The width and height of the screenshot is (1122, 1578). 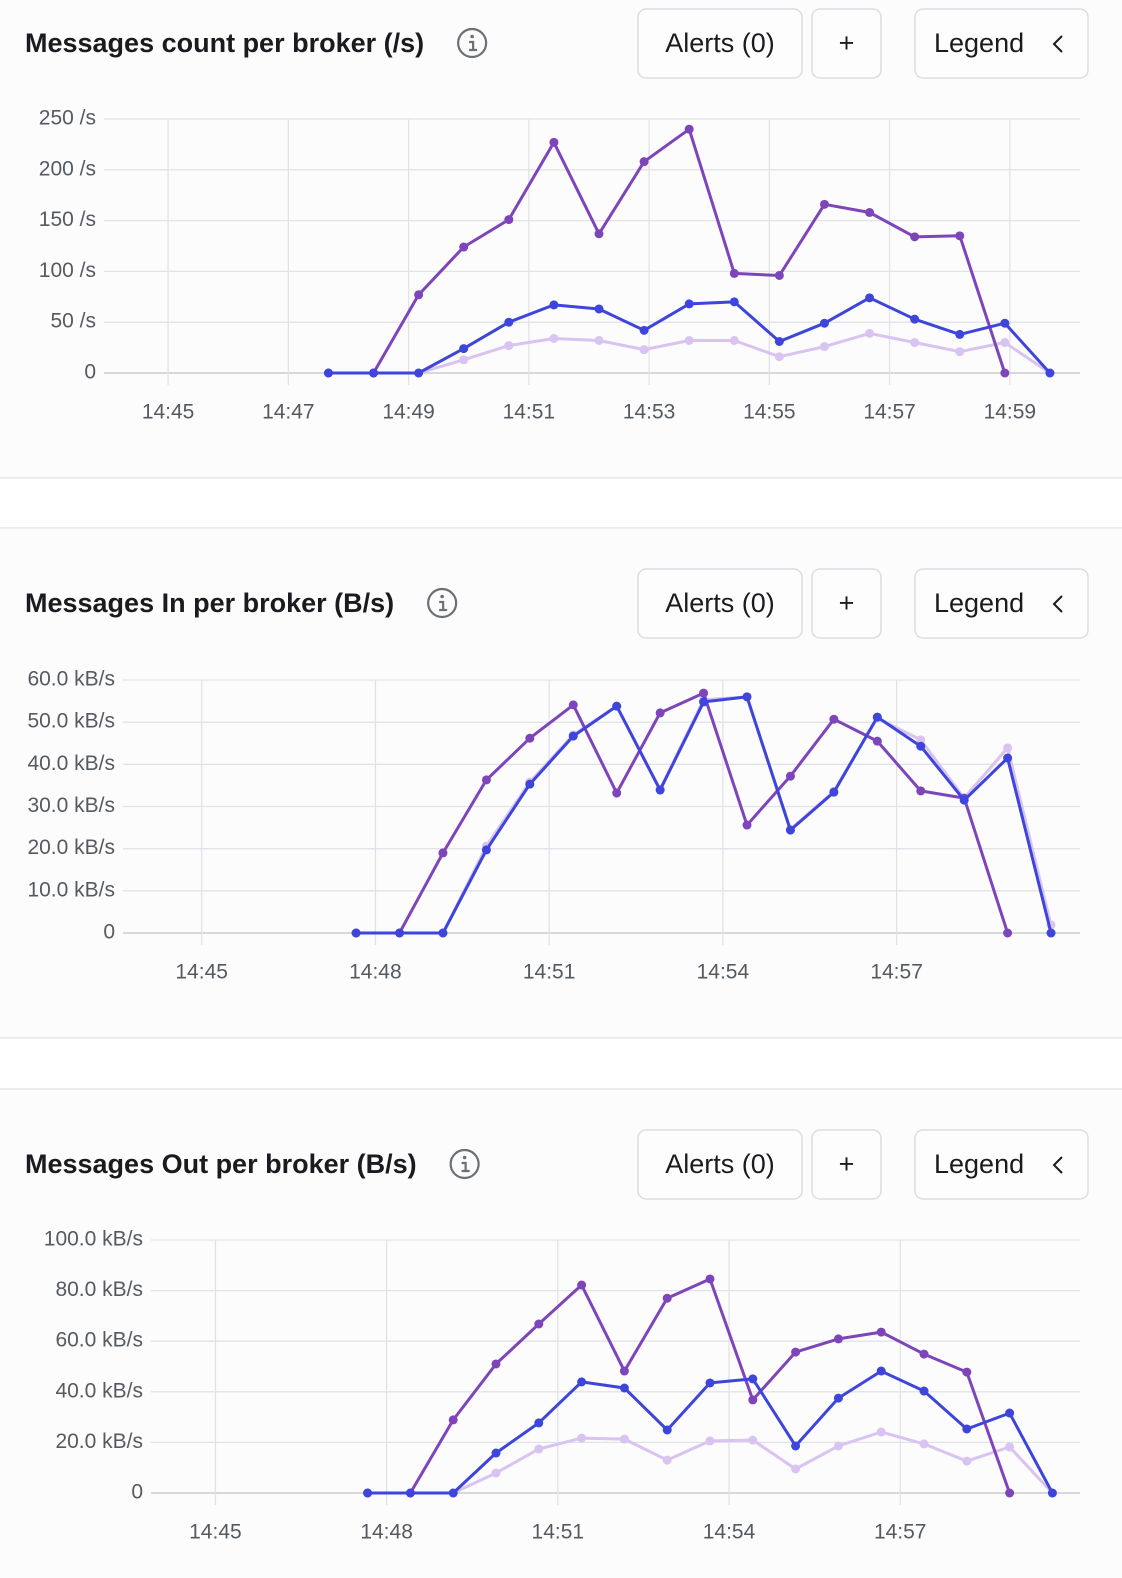 I want to click on chart-title: Messages Out per broker (B/s), so click(x=221, y=1164).